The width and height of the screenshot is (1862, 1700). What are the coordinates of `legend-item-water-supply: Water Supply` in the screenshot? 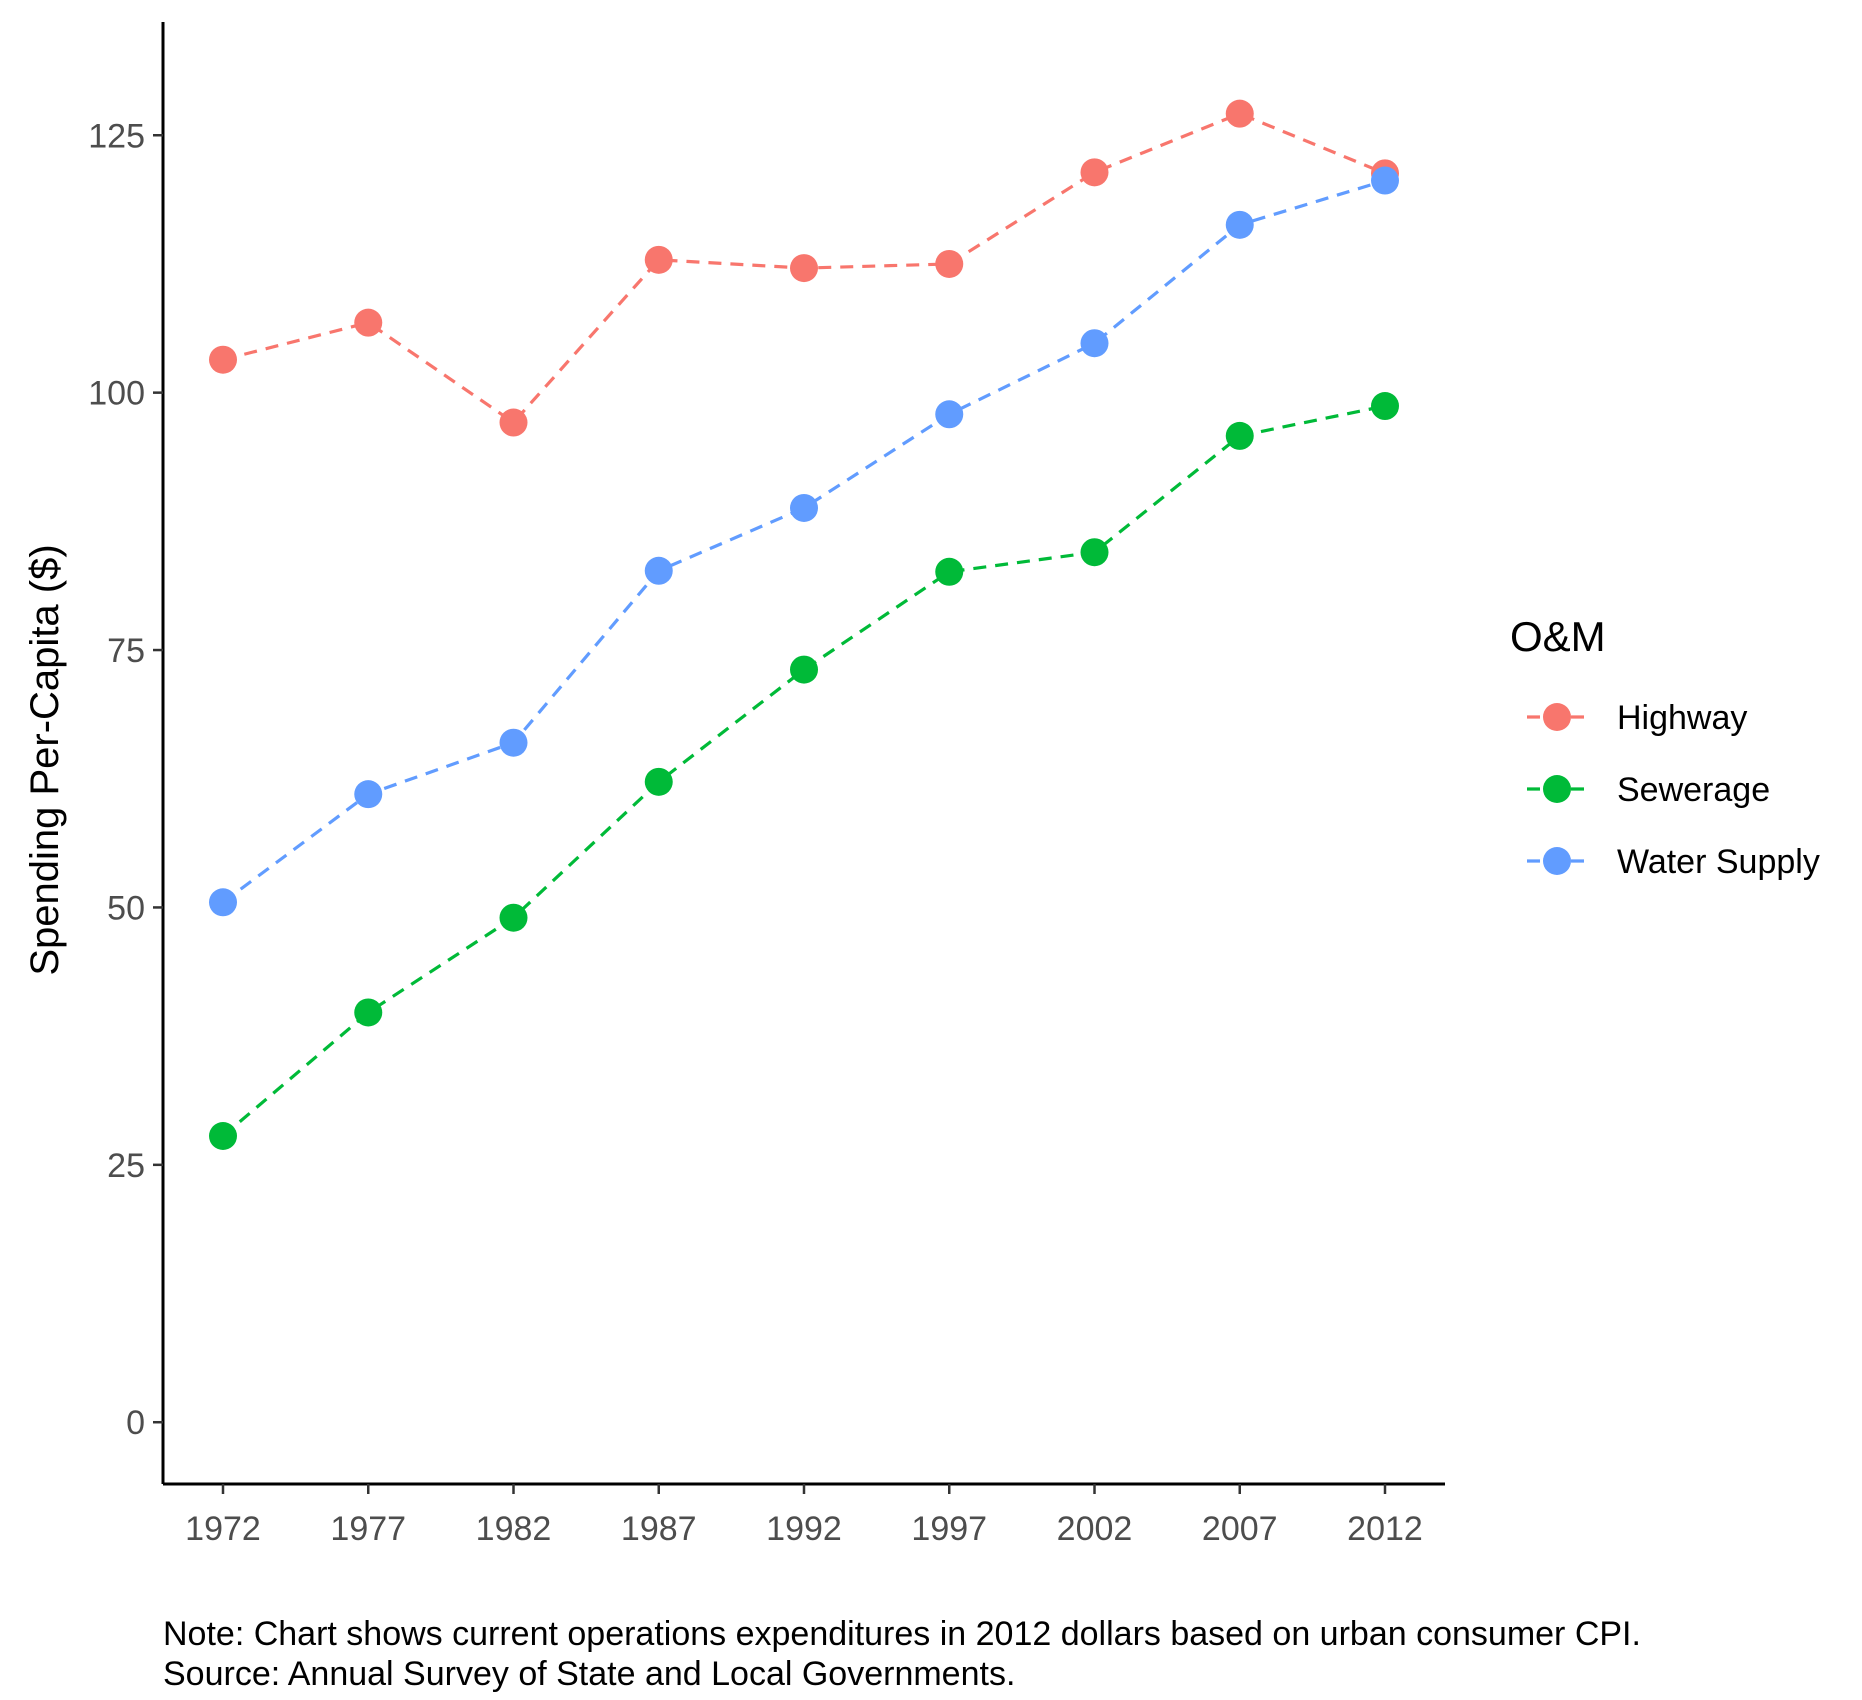 It's located at (1673, 862).